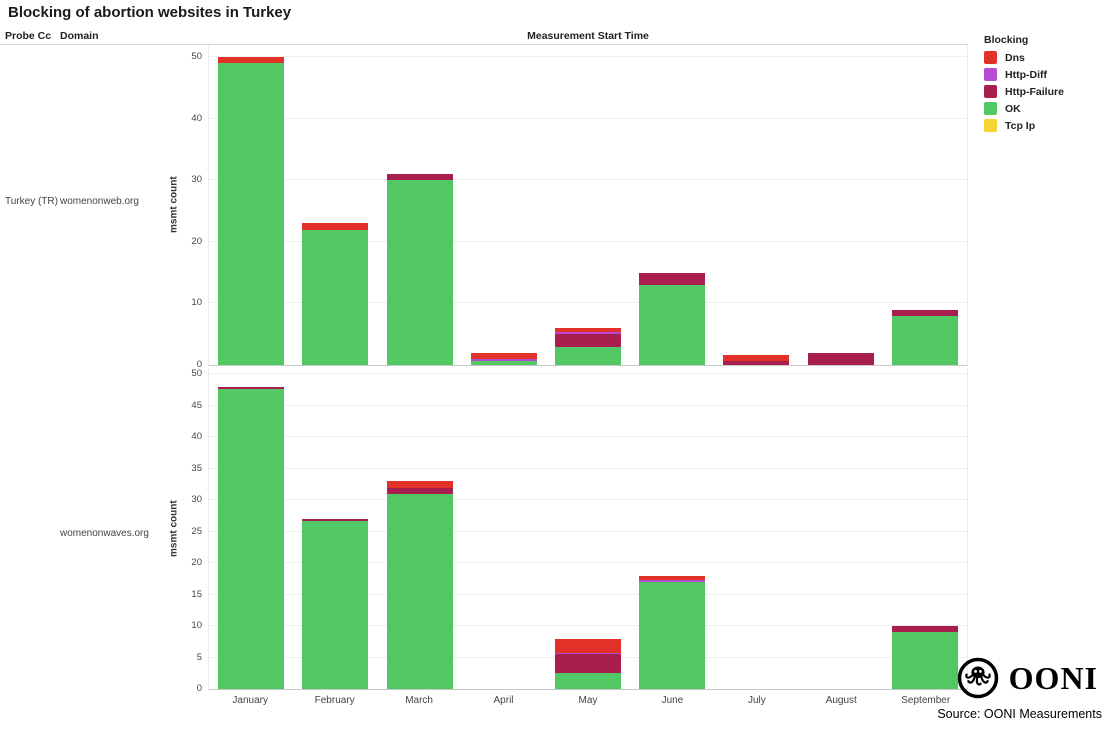 The image size is (1112, 745). What do you see at coordinates (926, 700) in the screenshot?
I see `x-axis-label-september: September` at bounding box center [926, 700].